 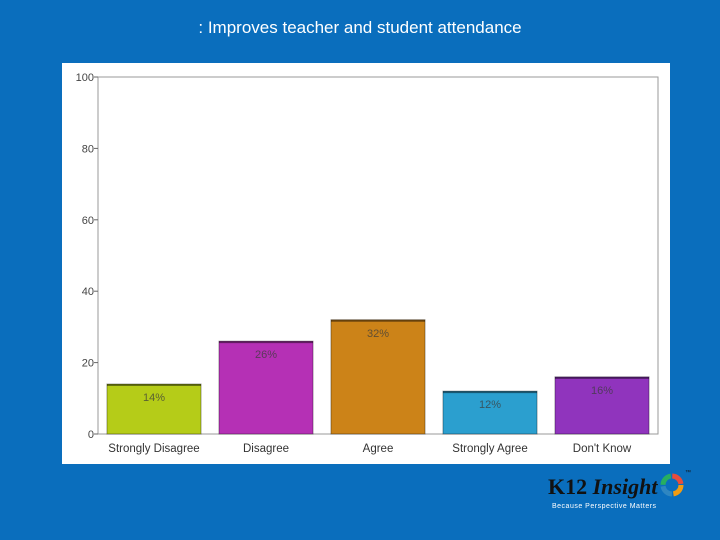 I want to click on x-tick-label: Don't Know, so click(x=602, y=449).